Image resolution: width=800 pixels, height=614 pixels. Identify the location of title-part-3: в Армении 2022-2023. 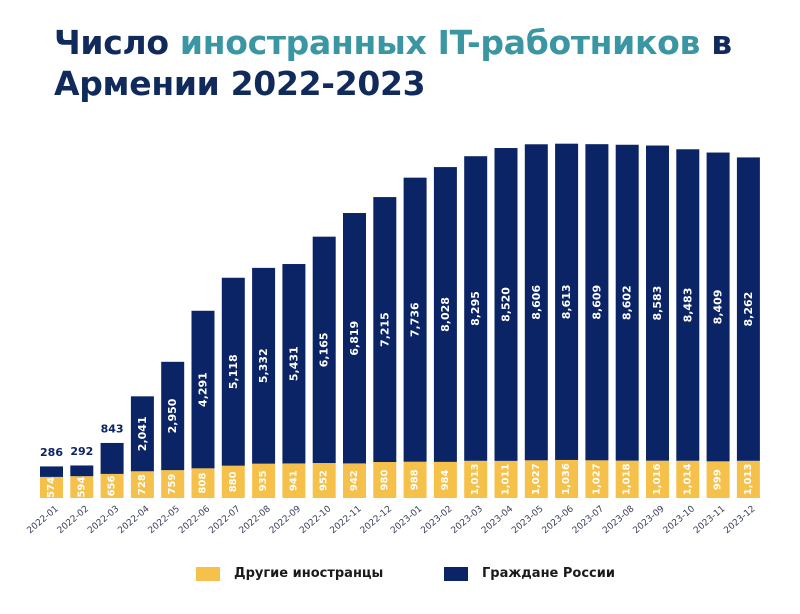
(393, 63).